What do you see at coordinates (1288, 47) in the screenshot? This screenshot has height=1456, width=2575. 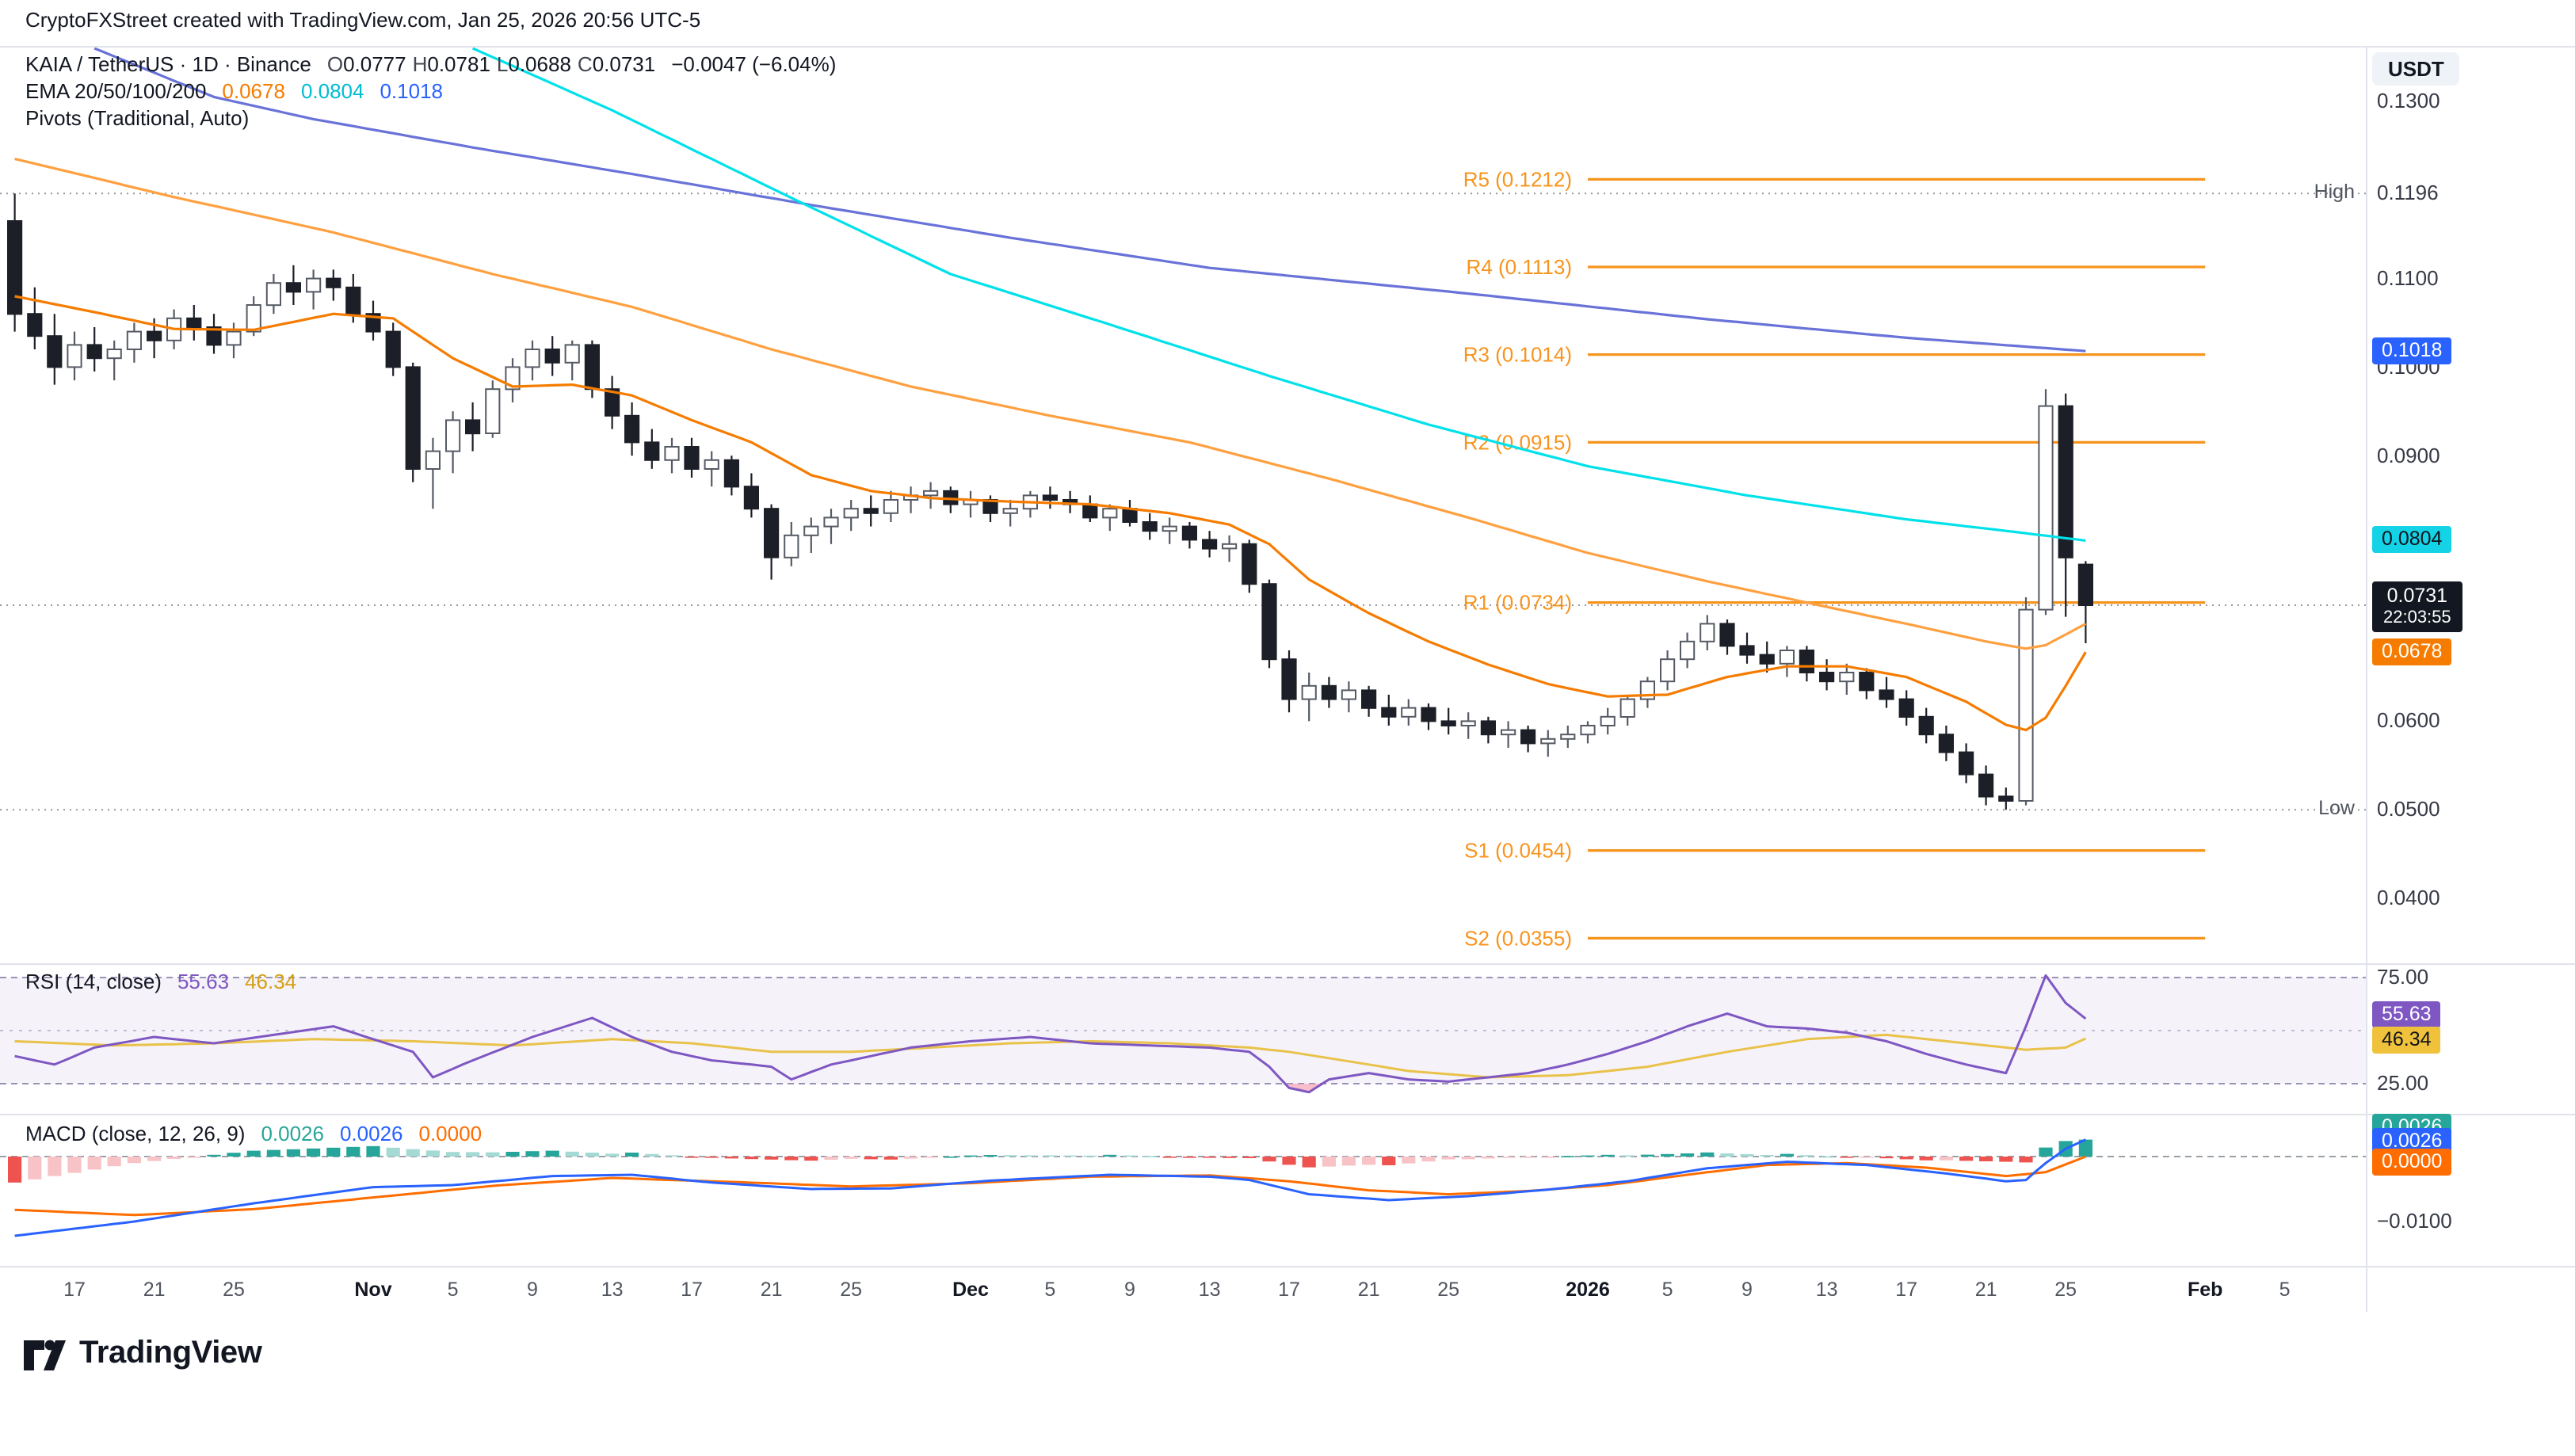 I see `top-separator` at bounding box center [1288, 47].